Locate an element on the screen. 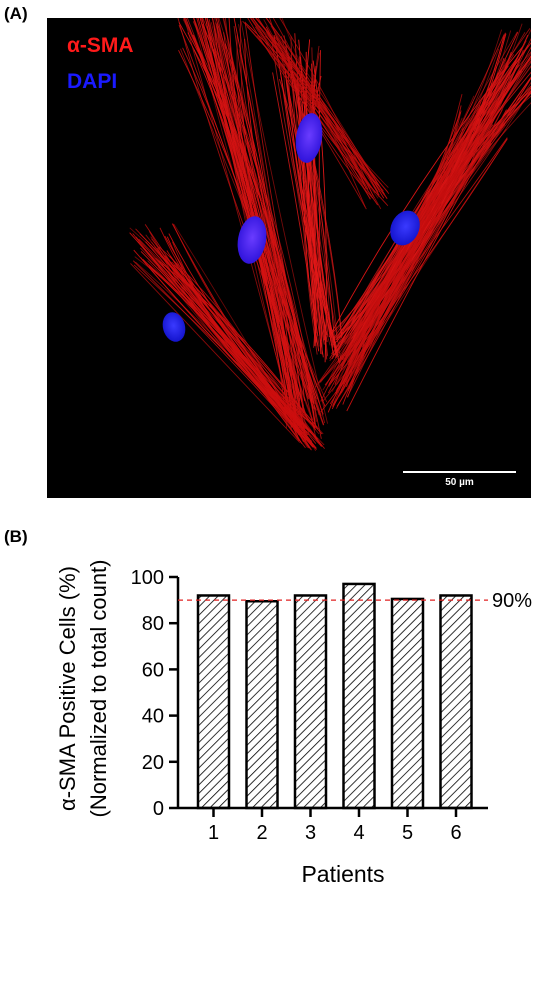  scale-bar-label: 50 µm is located at coordinates (459, 482).